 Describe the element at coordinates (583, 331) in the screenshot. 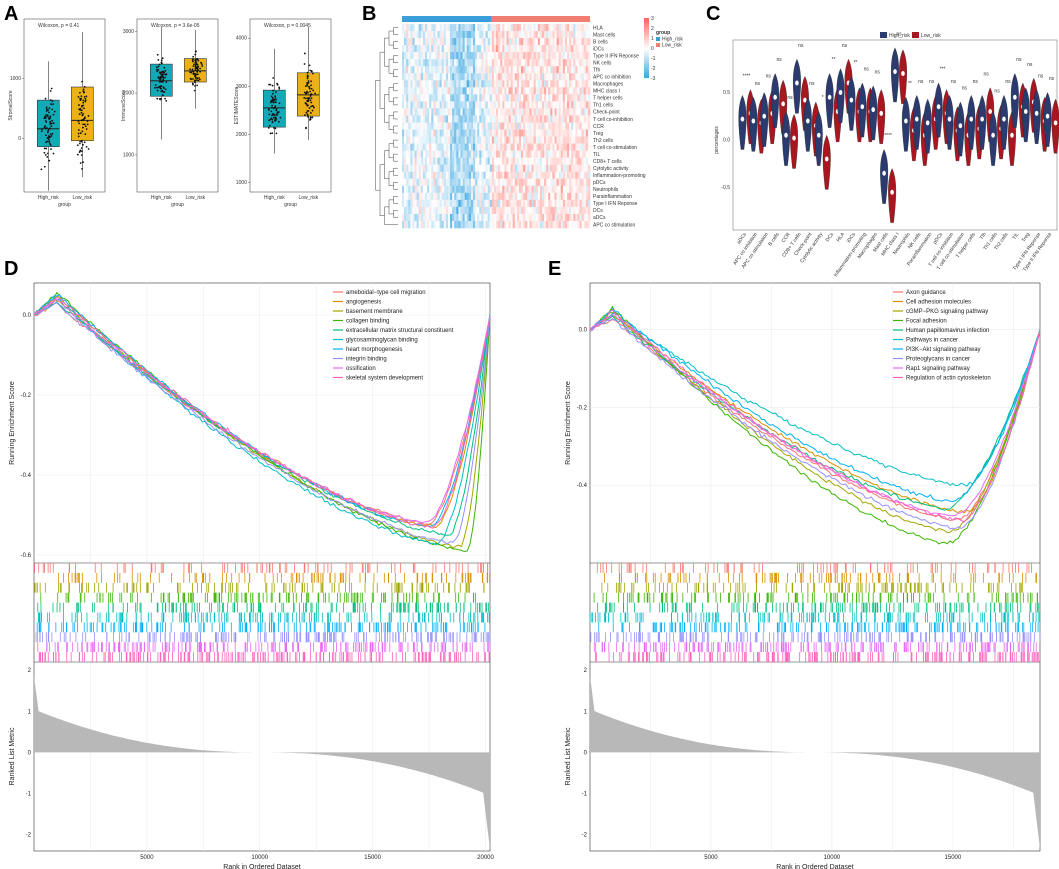

I see `y-tick-label: 0.0` at that location.